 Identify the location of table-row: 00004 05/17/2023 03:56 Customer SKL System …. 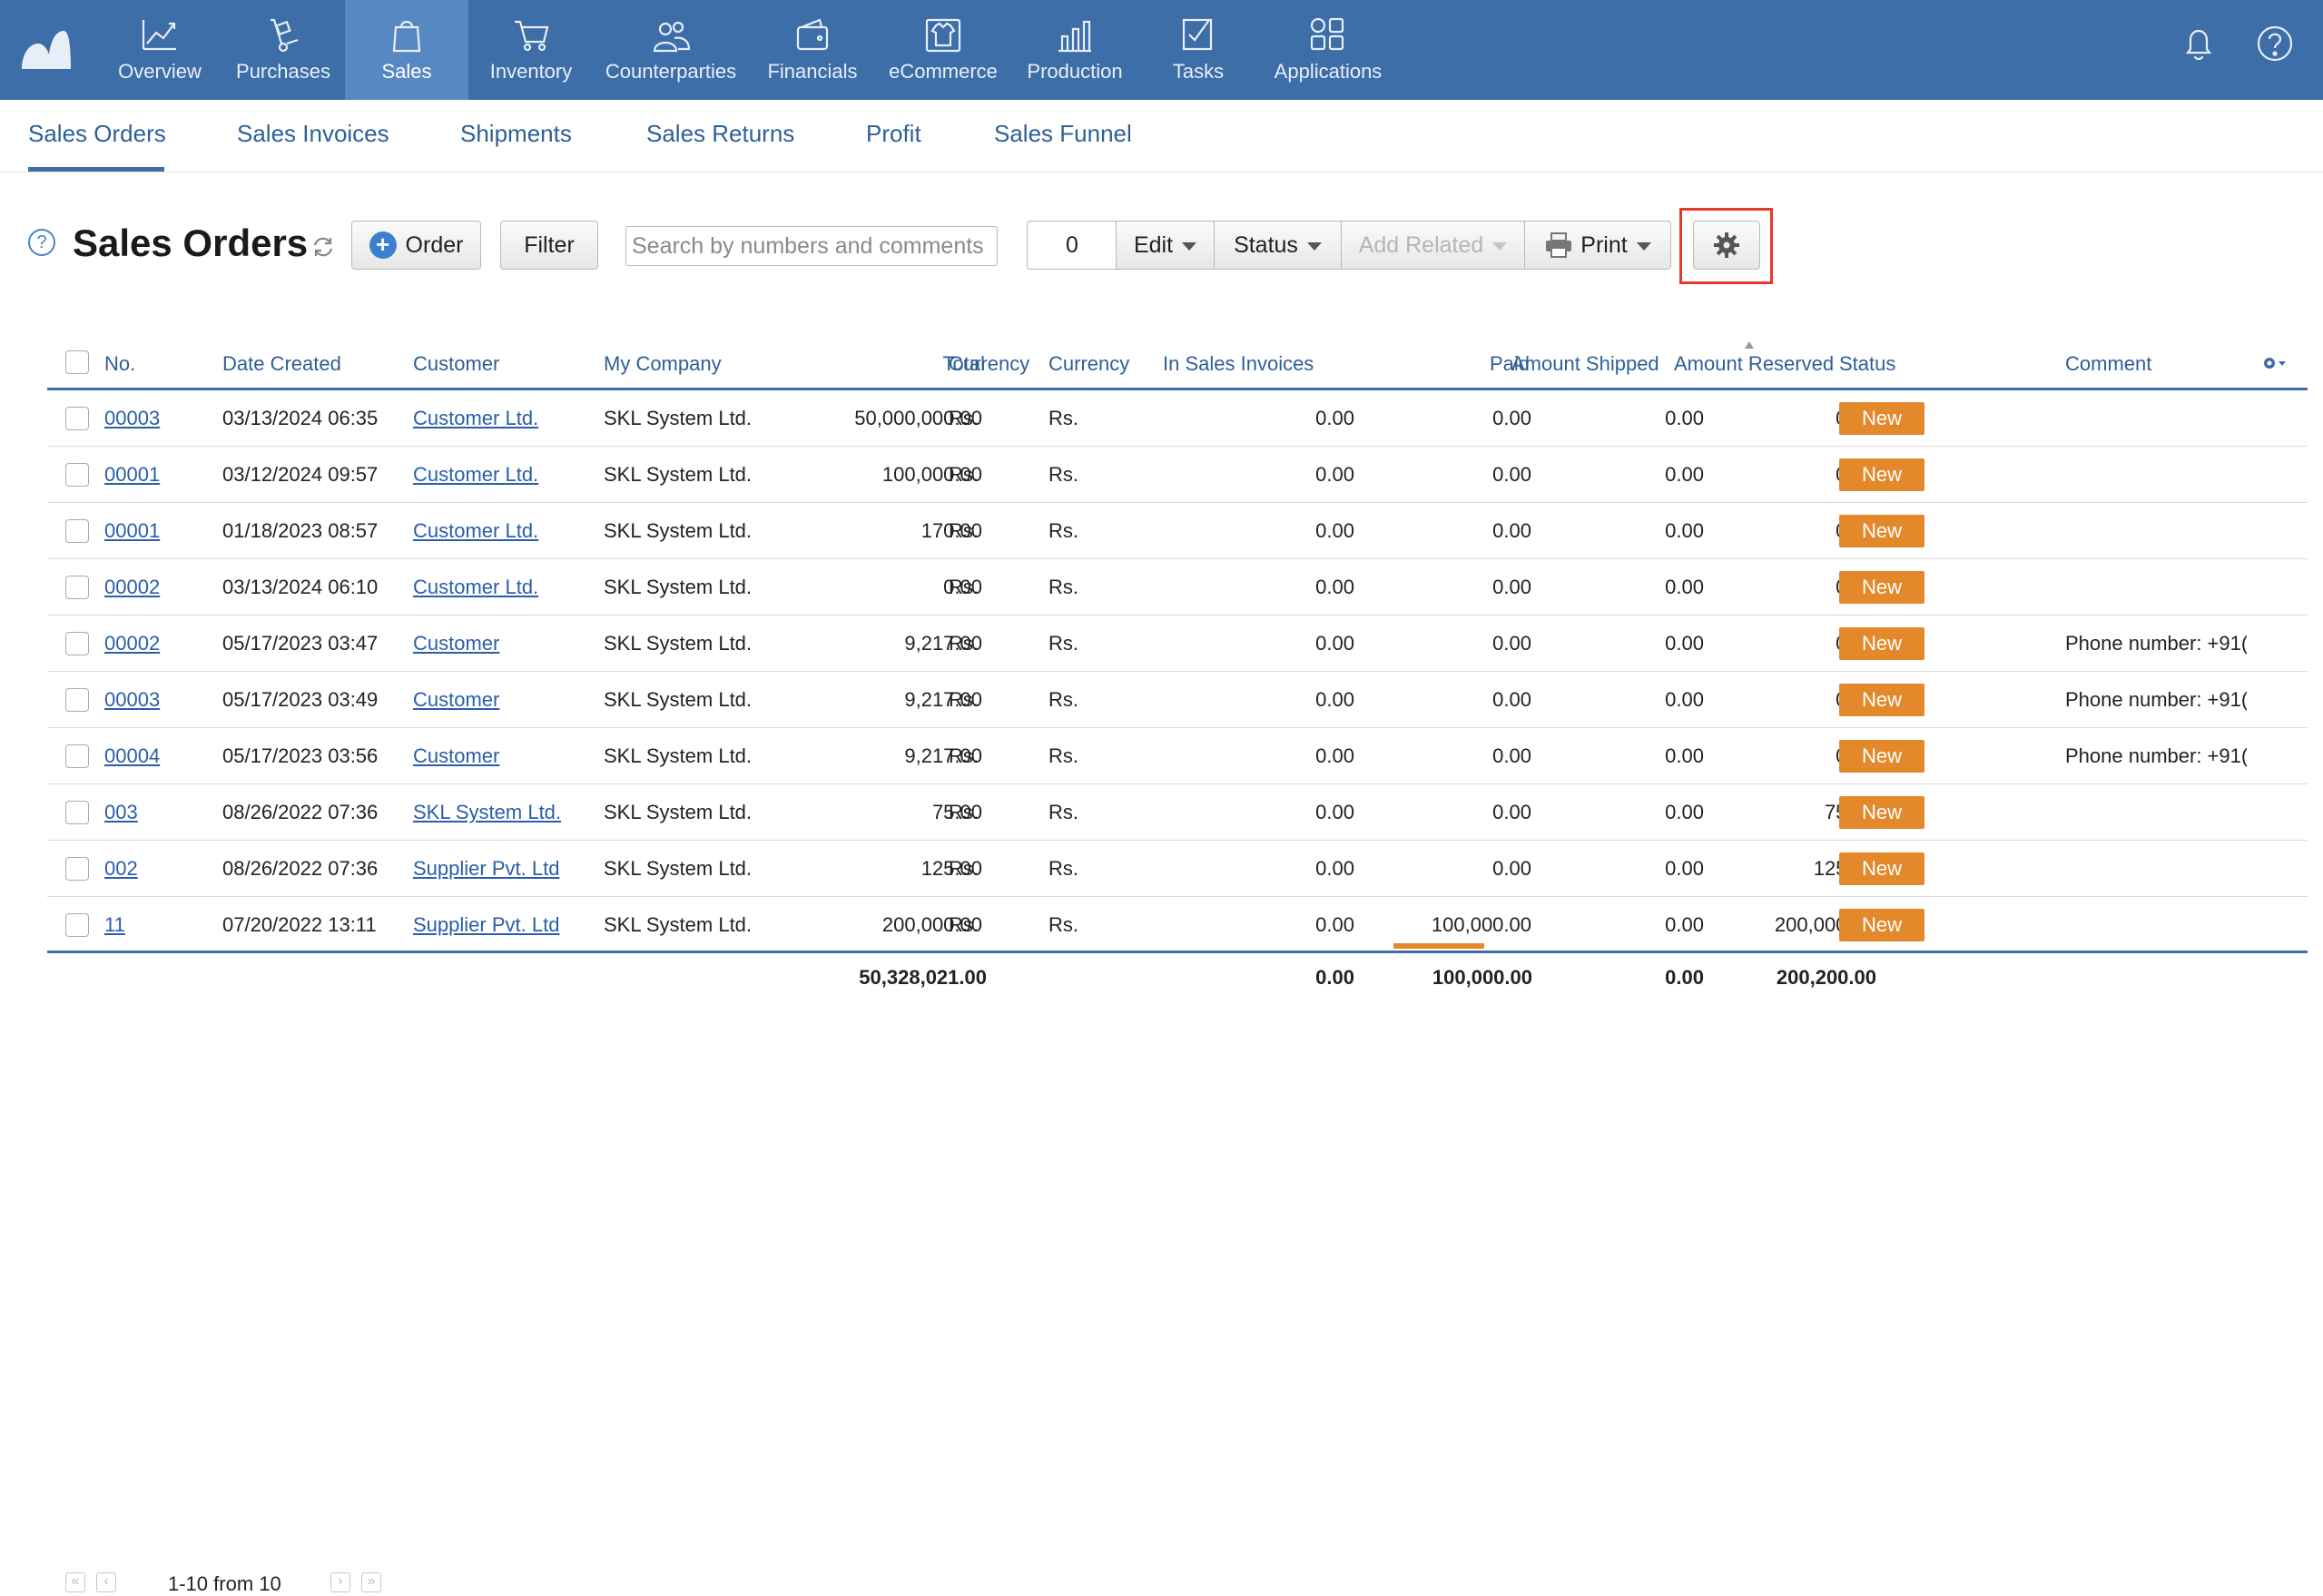
(1177, 756).